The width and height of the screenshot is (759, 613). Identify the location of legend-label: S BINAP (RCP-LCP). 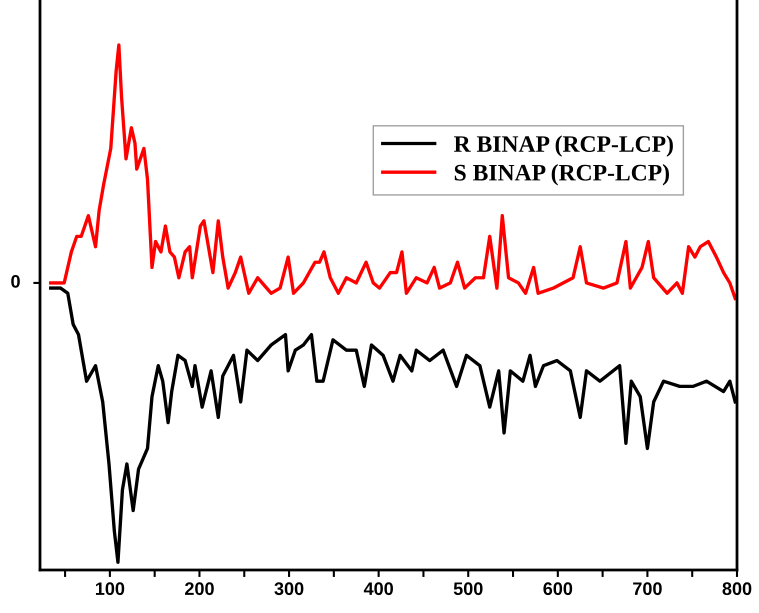
(561, 175).